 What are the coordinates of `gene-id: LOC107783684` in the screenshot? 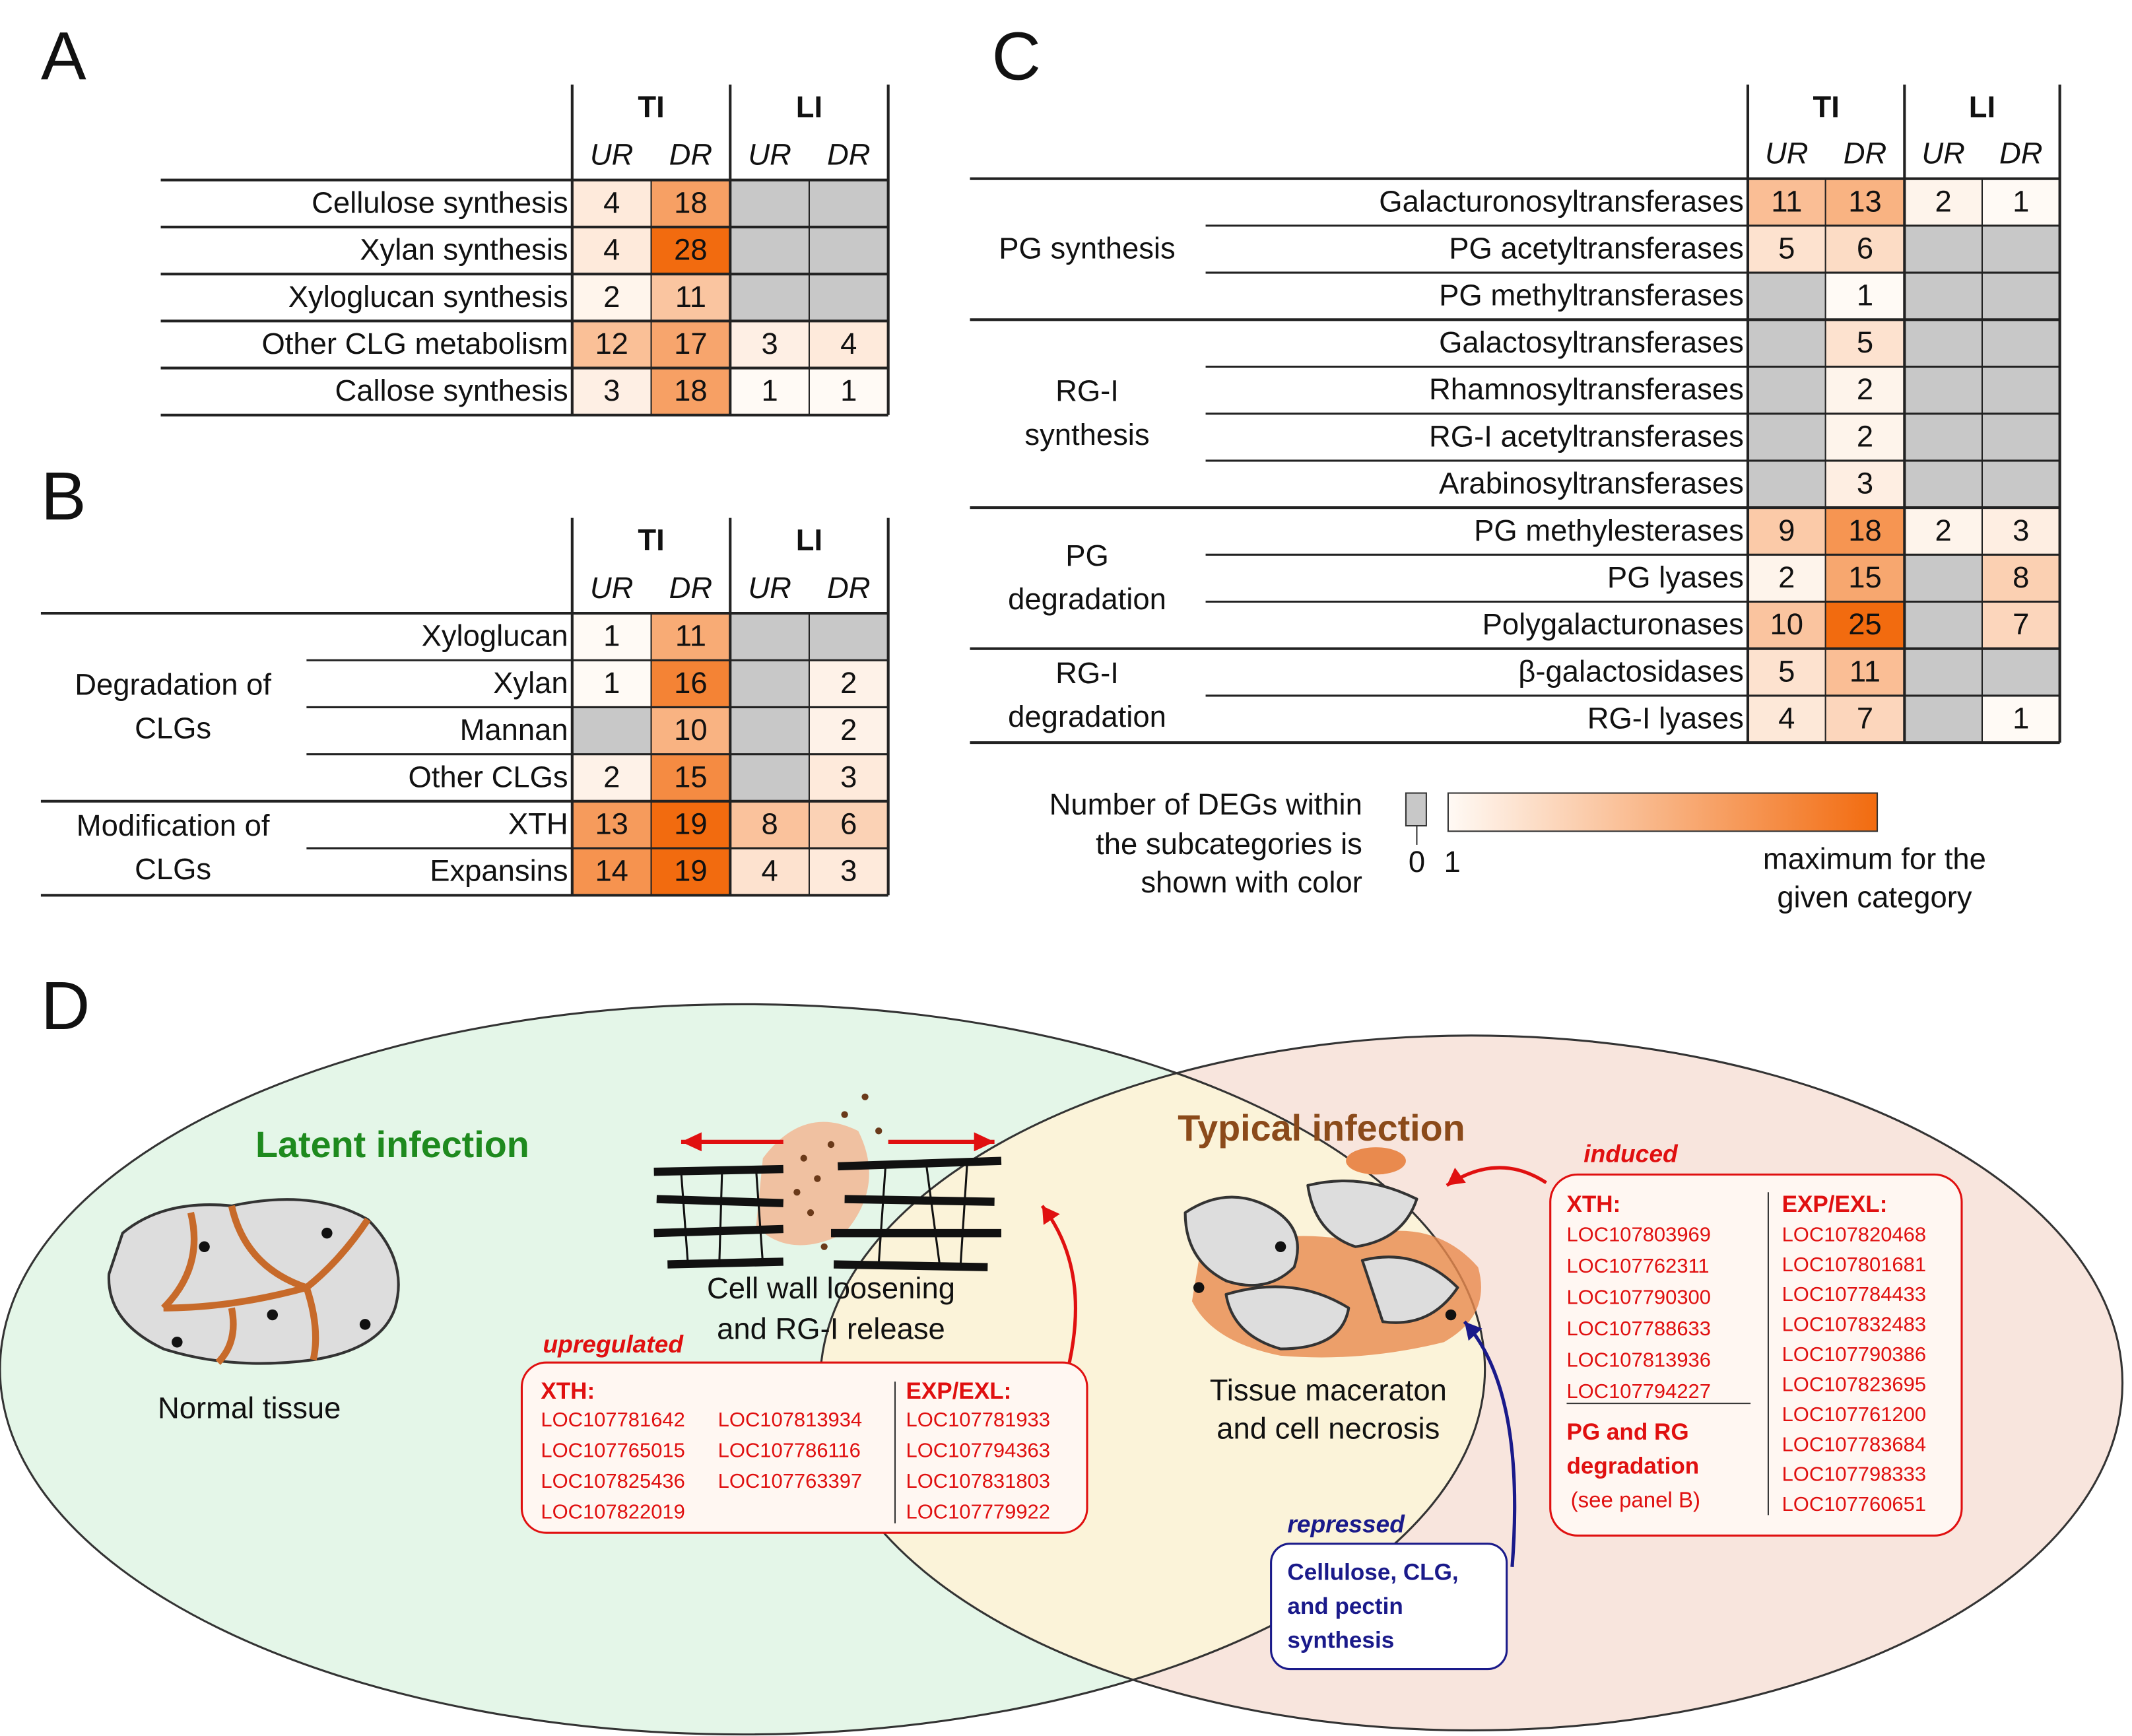 It's located at (1854, 1443).